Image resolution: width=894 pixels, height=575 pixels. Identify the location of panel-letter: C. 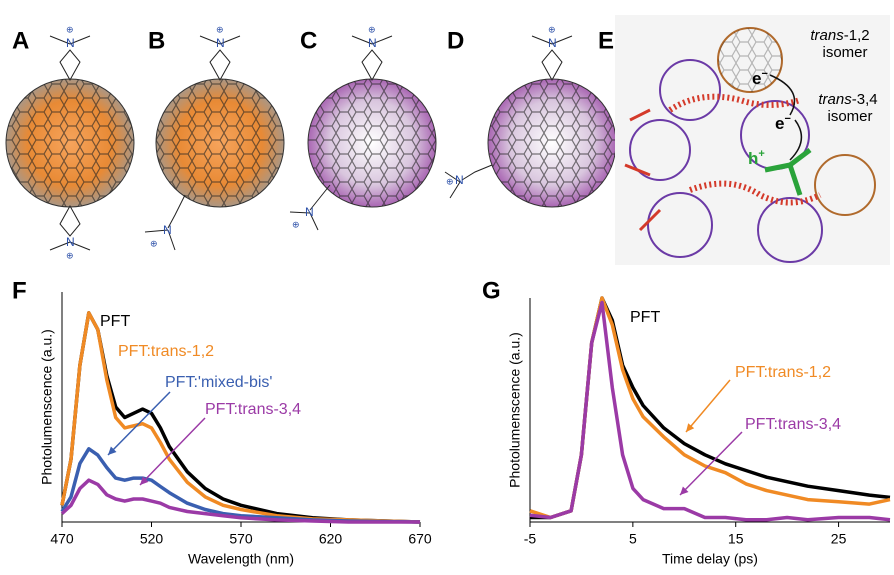
(308, 40).